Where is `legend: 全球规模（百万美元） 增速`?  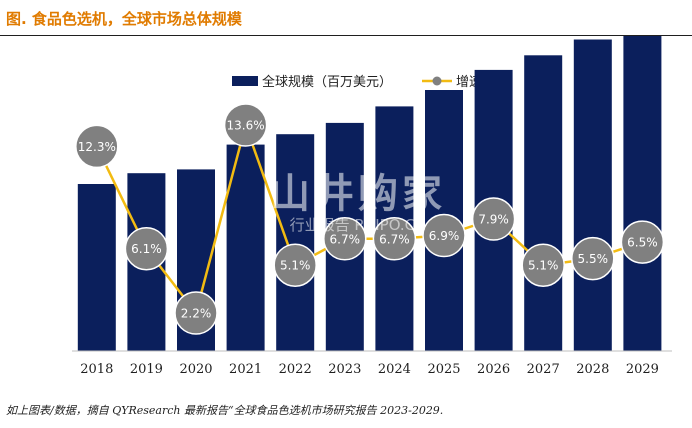
legend: 全球规模（百万美元） 增速 is located at coordinates (357, 82).